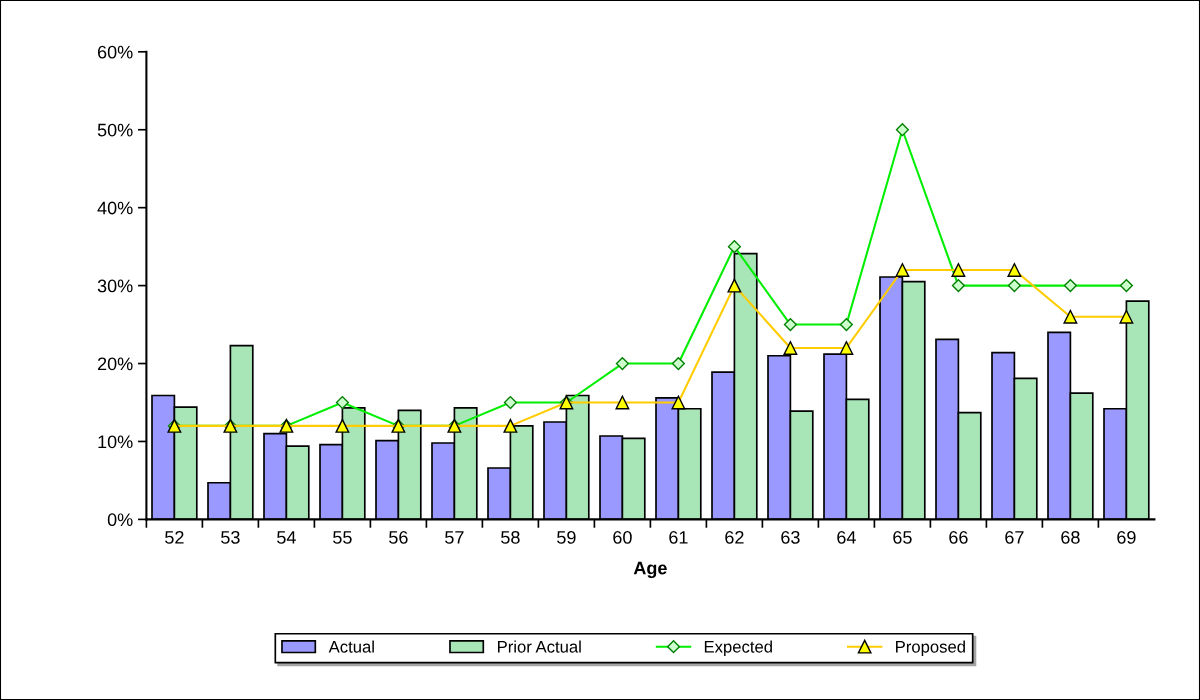 The height and width of the screenshot is (700, 1200). What do you see at coordinates (342, 537) in the screenshot?
I see `x-tick-label: 55` at bounding box center [342, 537].